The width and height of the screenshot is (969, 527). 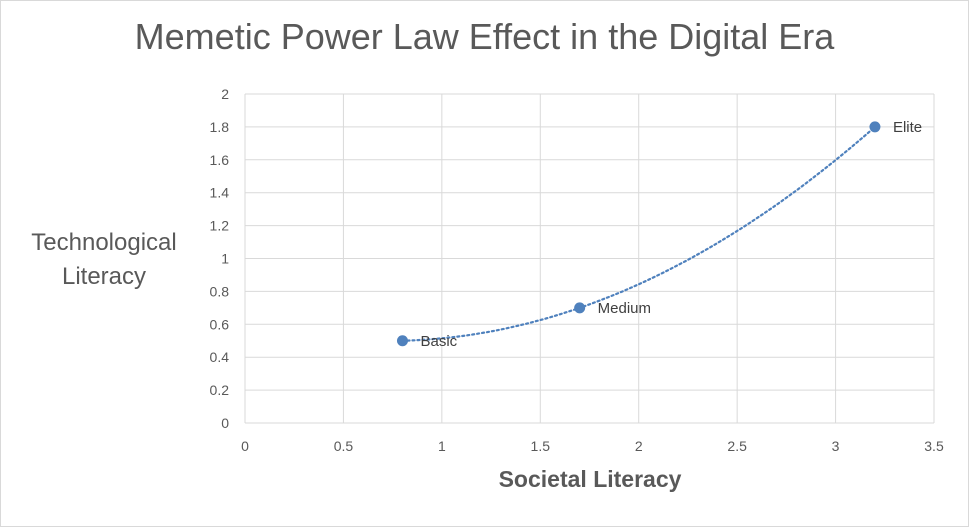 I want to click on x-tick-label: 2, so click(x=639, y=446).